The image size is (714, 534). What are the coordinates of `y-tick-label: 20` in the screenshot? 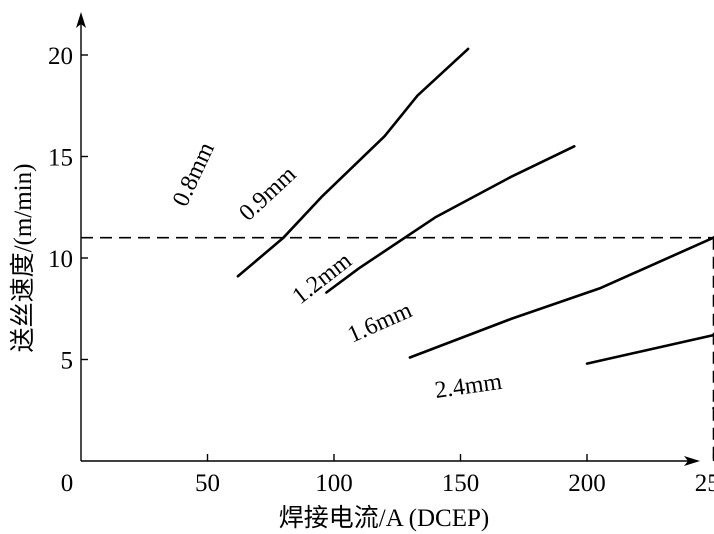 It's located at (60, 56).